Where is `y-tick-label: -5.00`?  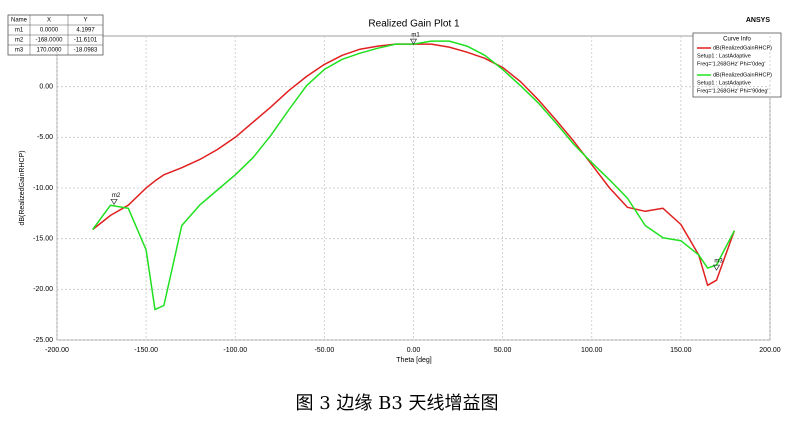 y-tick-label: -5.00 is located at coordinates (45, 137).